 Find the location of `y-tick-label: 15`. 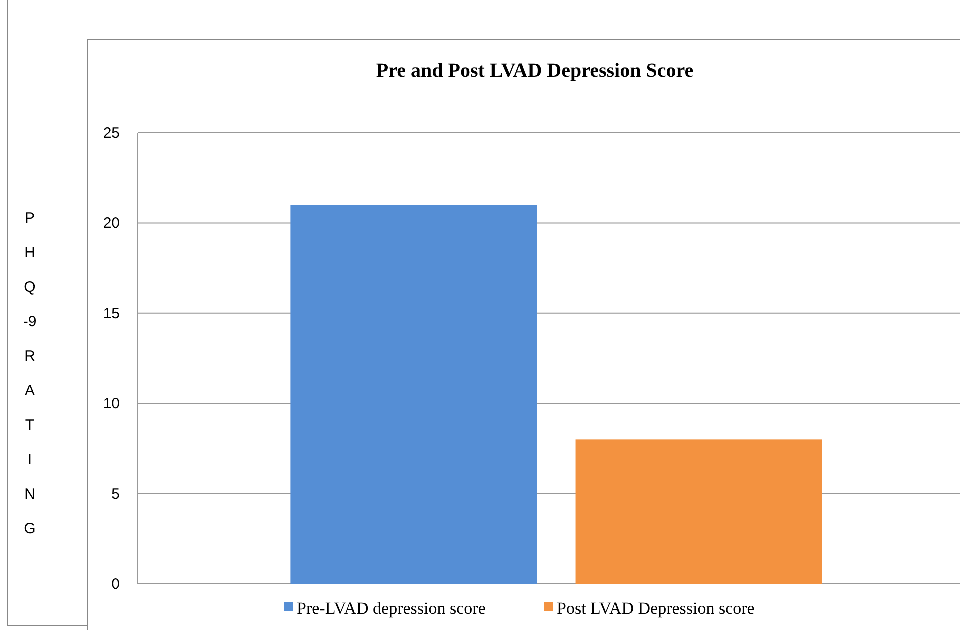

y-tick-label: 15 is located at coordinates (111, 313).